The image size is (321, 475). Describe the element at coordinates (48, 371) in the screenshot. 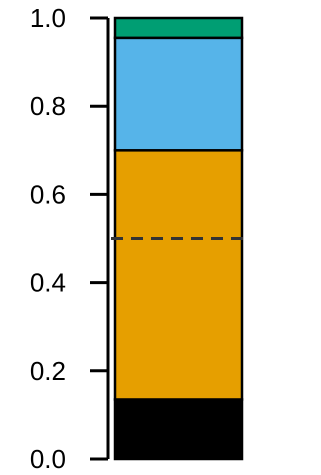

I see `y-tick-label: 0.2` at that location.